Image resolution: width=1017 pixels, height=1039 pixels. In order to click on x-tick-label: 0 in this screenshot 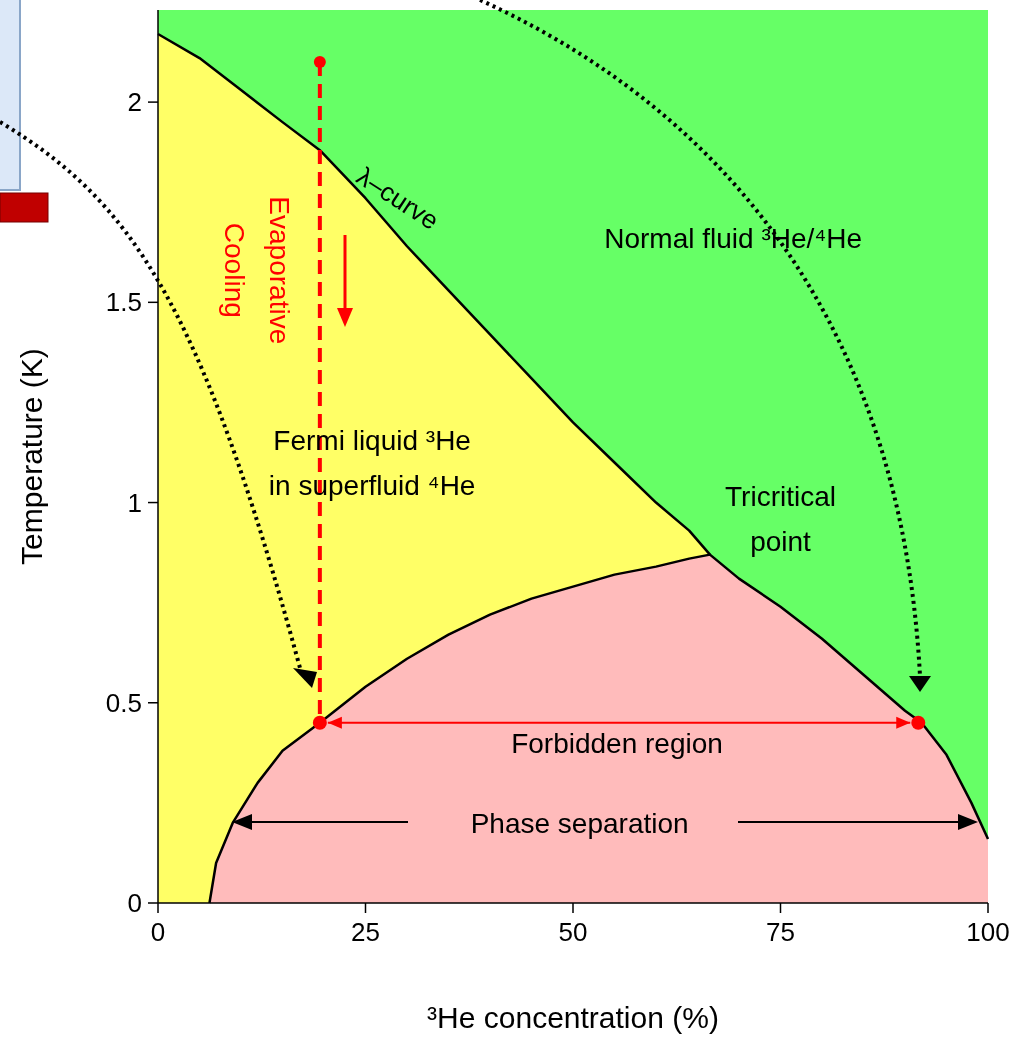, I will do `click(158, 932)`.